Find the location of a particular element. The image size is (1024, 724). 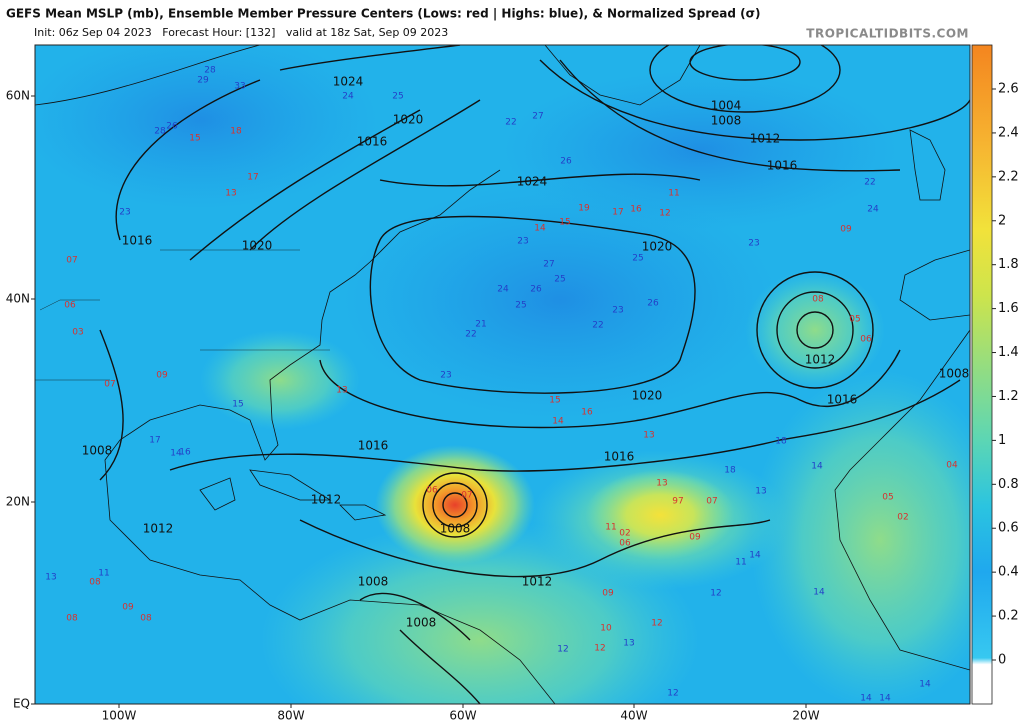

colorbar-label: 0.8 is located at coordinates (1008, 484).